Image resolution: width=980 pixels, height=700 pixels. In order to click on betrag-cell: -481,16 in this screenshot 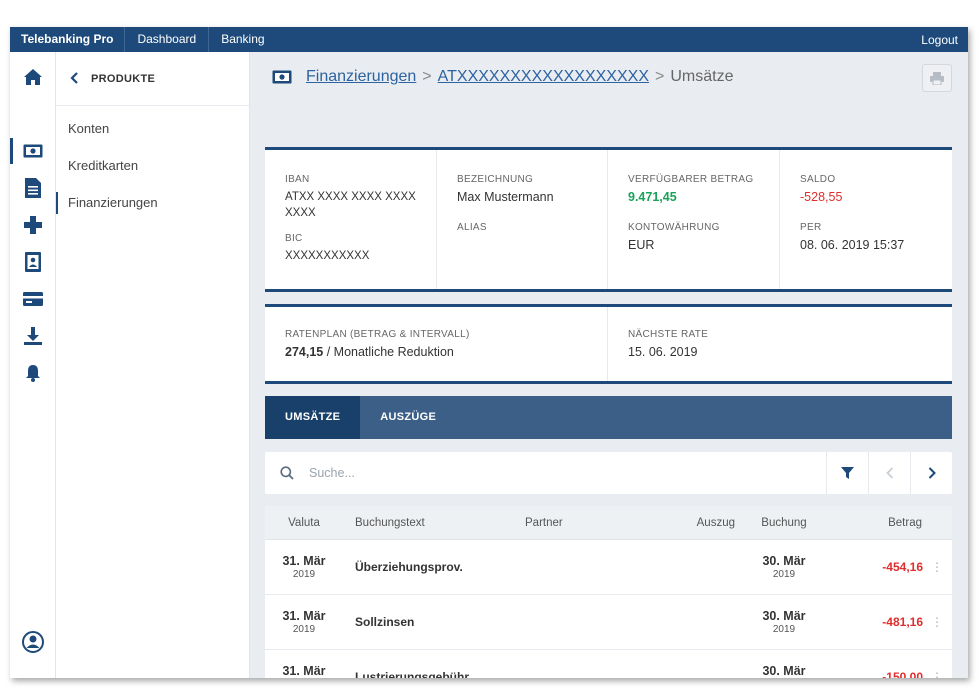, I will do `click(902, 622)`.